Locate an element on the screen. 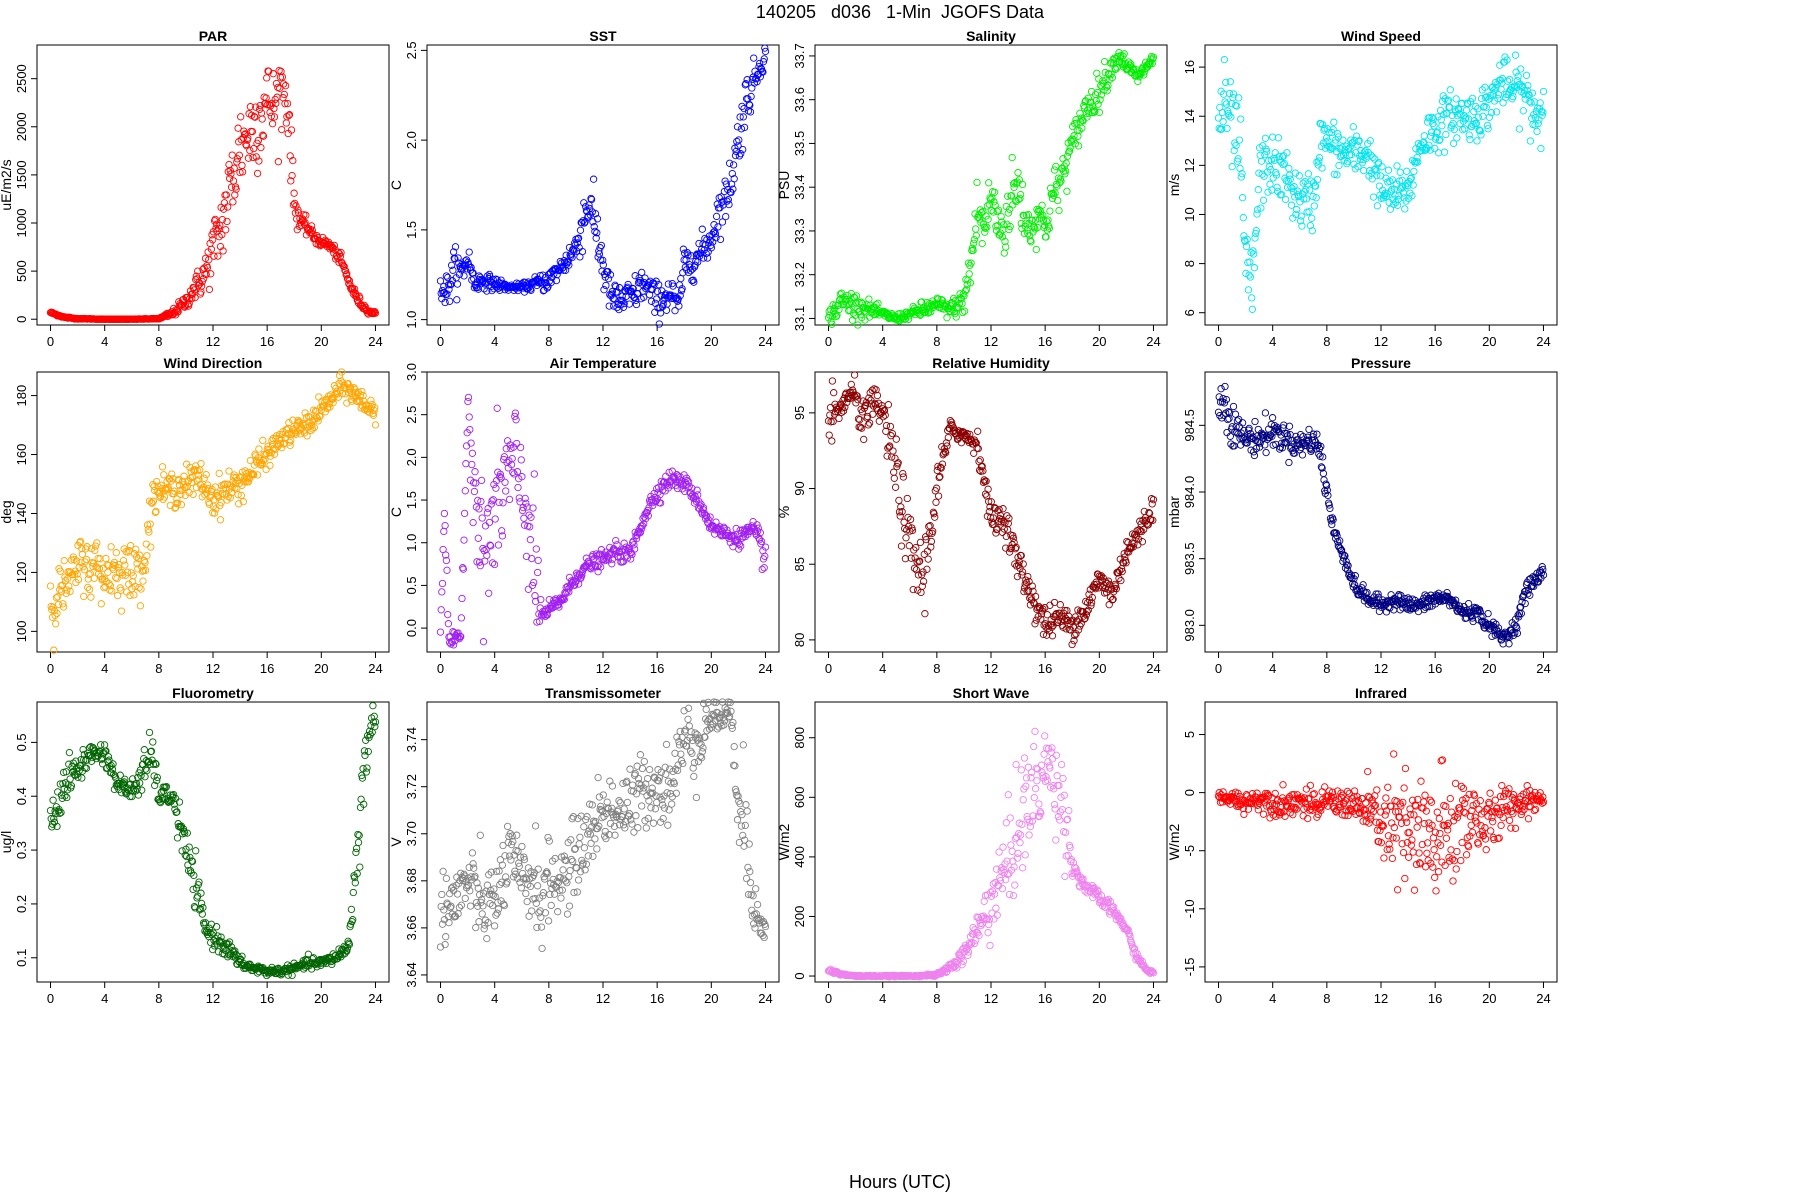  x-tick-label: 8 is located at coordinates (158, 998).